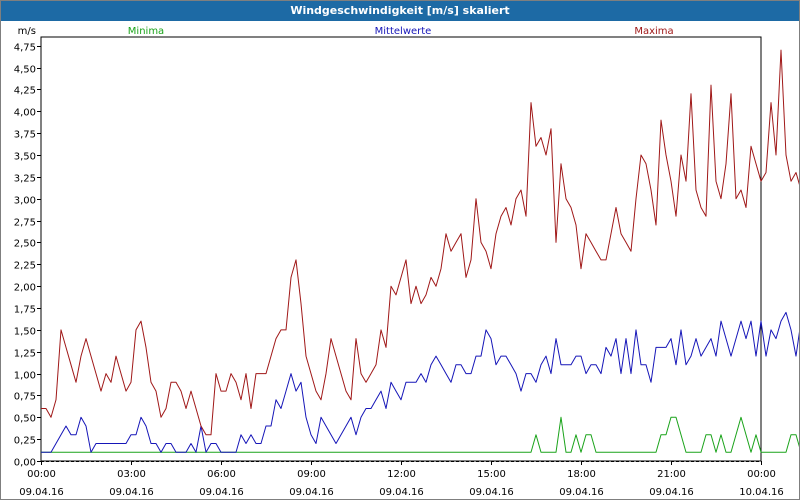 This screenshot has width=800, height=500. Describe the element at coordinates (653, 31) in the screenshot. I see `legend-maxima: Maxima` at that location.